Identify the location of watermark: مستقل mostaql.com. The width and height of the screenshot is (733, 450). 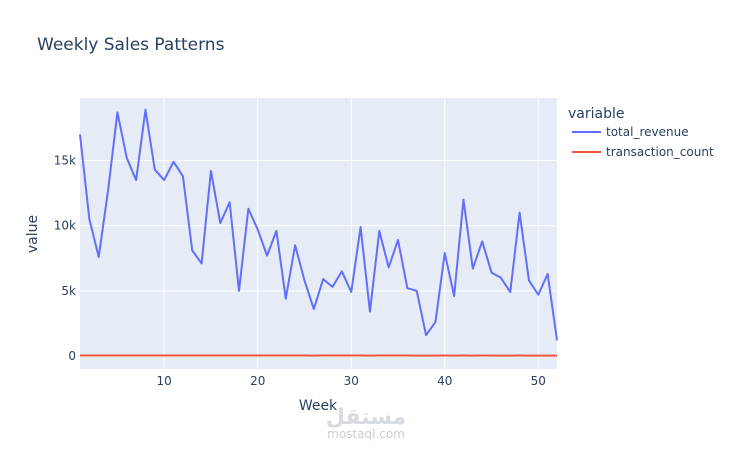
(366, 423).